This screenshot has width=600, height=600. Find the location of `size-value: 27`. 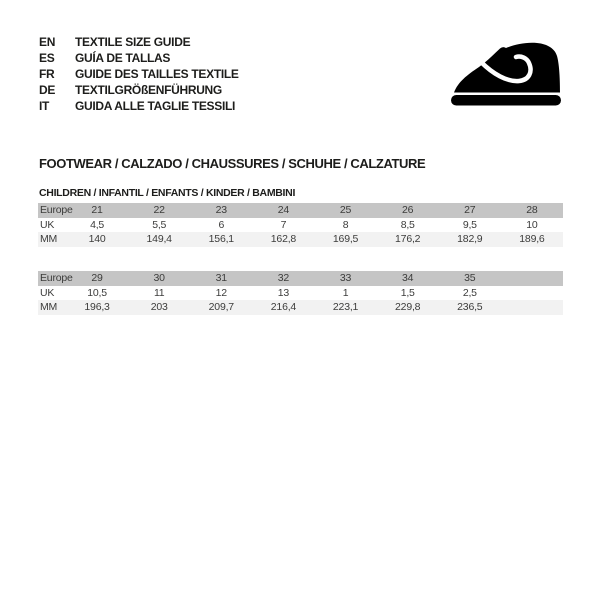

size-value: 27 is located at coordinates (470, 210).